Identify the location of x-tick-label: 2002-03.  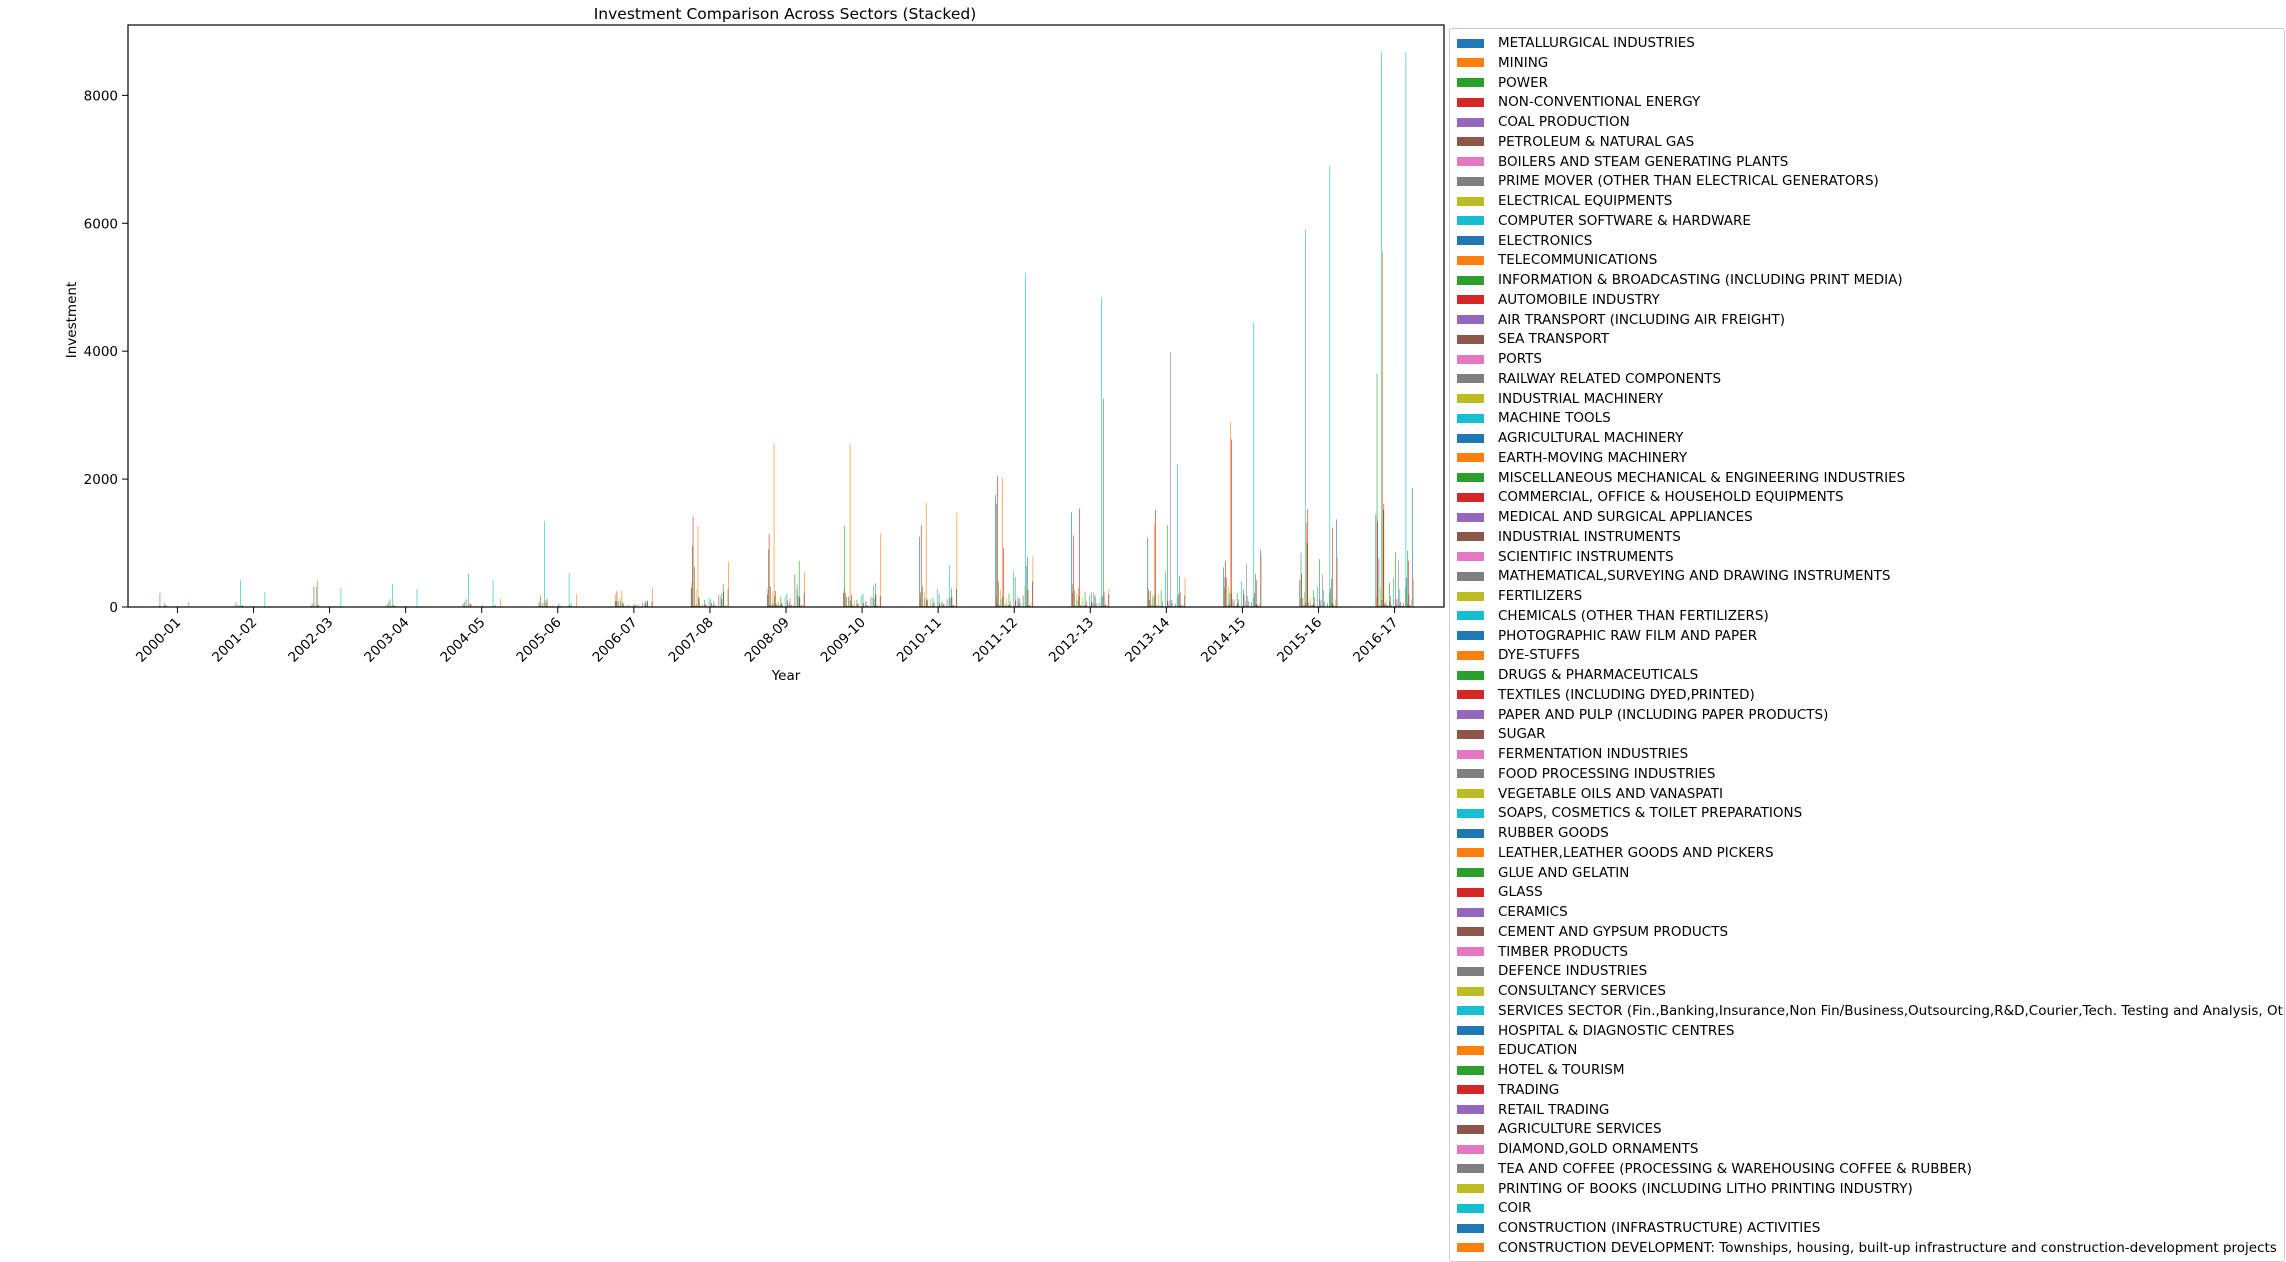
(310, 640).